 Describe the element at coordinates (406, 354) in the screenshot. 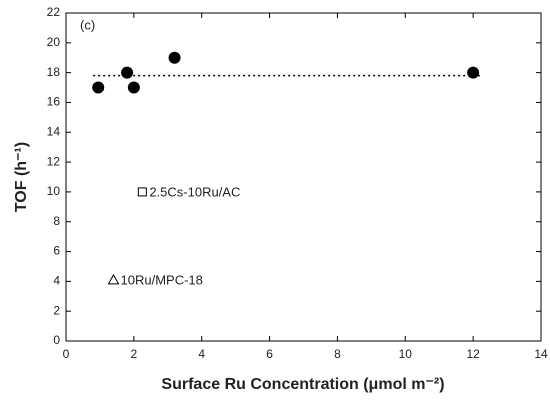

I see `x-tick-label: 10` at that location.